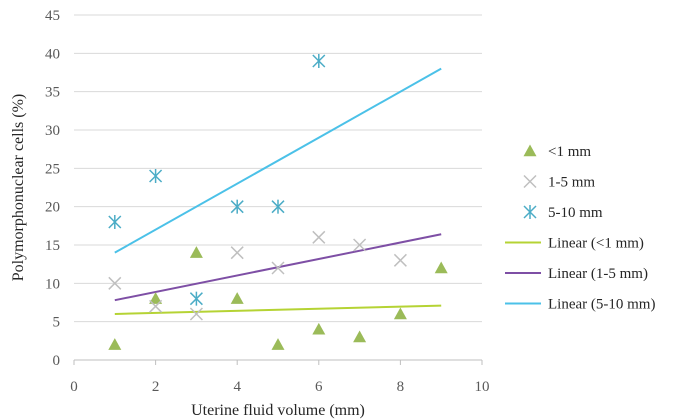 The image size is (683, 420). Describe the element at coordinates (601, 305) in the screenshot. I see `legend-label: Linear (5-10 mm)` at that location.